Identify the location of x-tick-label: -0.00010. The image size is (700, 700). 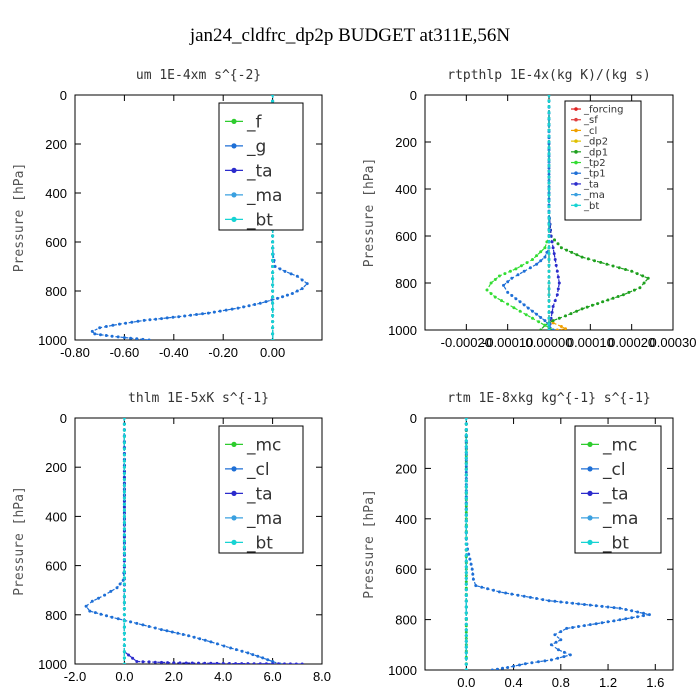
(507, 342).